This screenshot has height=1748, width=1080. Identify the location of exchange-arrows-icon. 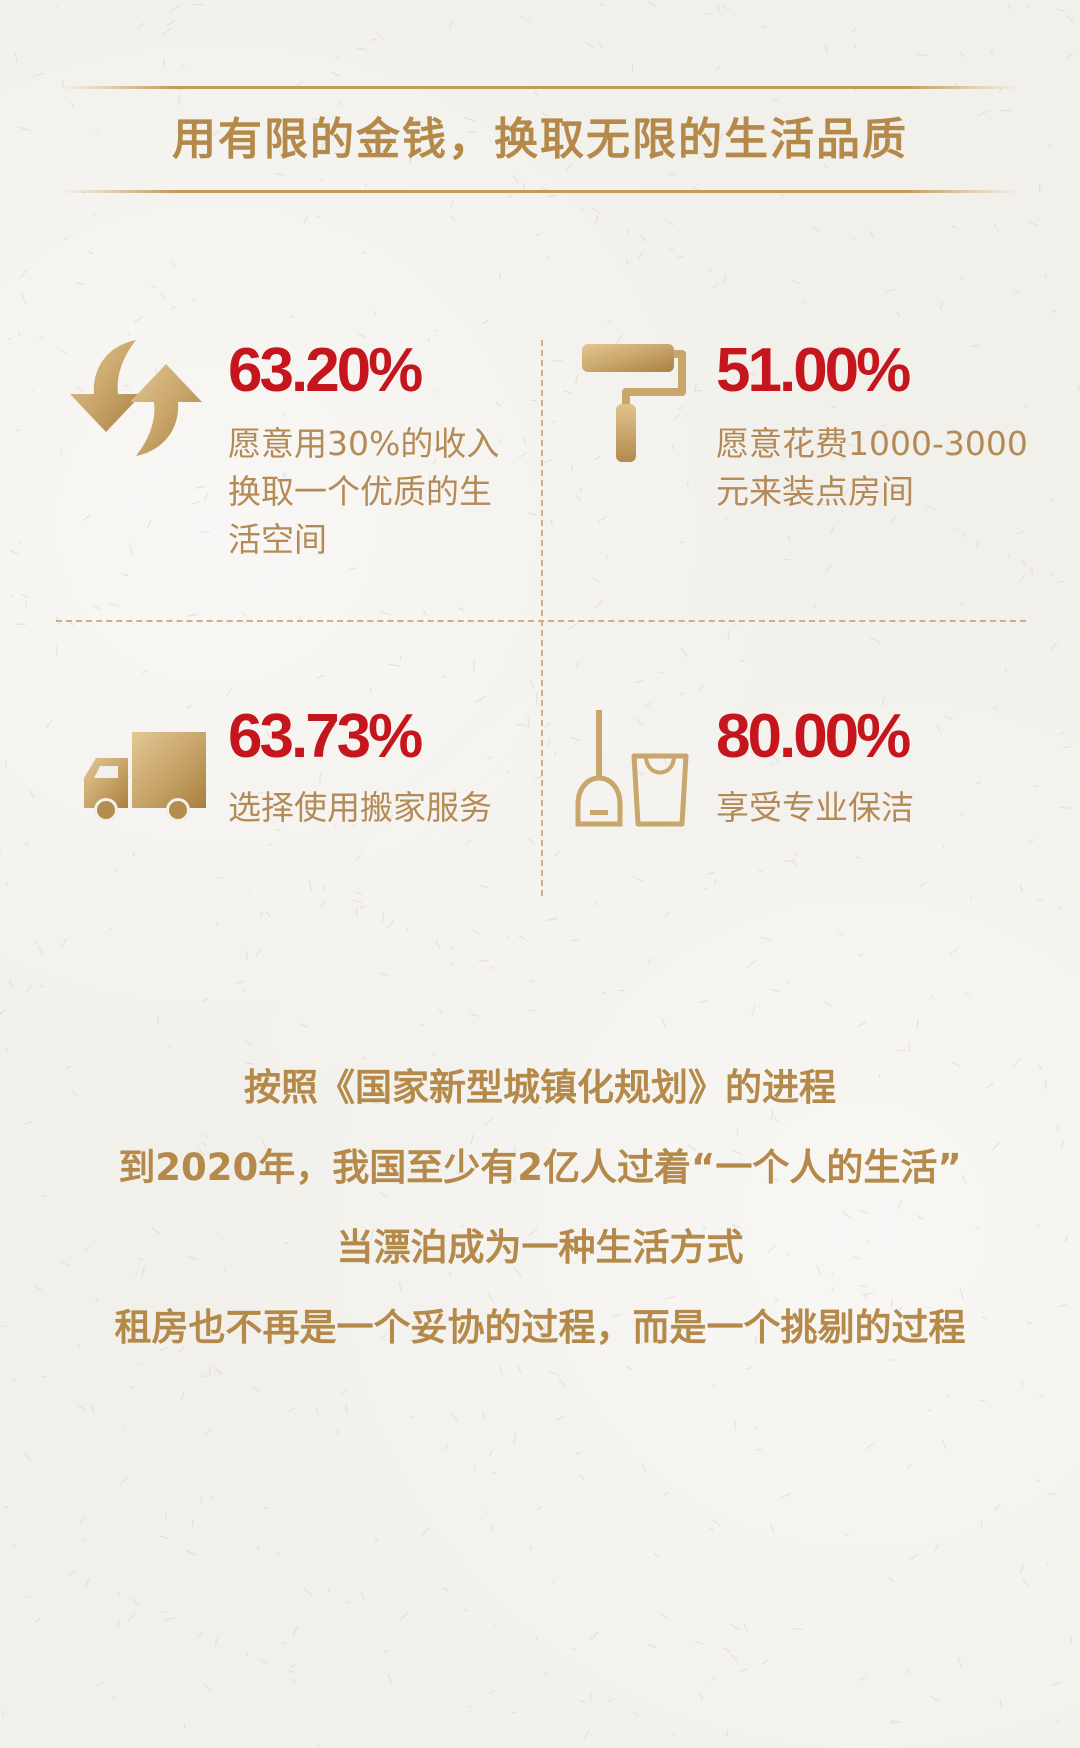
(136, 398).